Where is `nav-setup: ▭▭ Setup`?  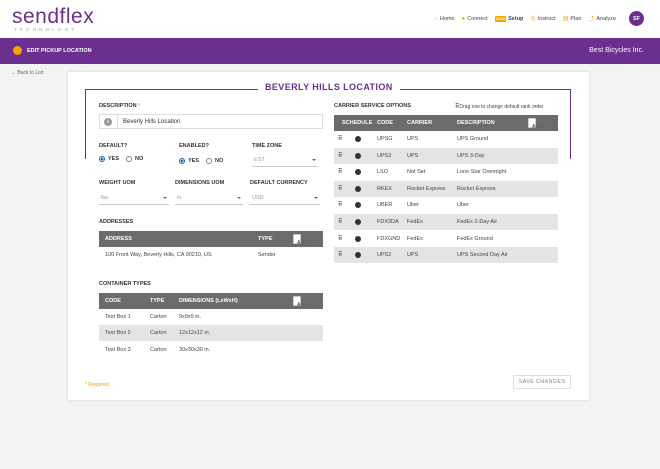
nav-setup: ▭▭ Setup is located at coordinates (508, 18).